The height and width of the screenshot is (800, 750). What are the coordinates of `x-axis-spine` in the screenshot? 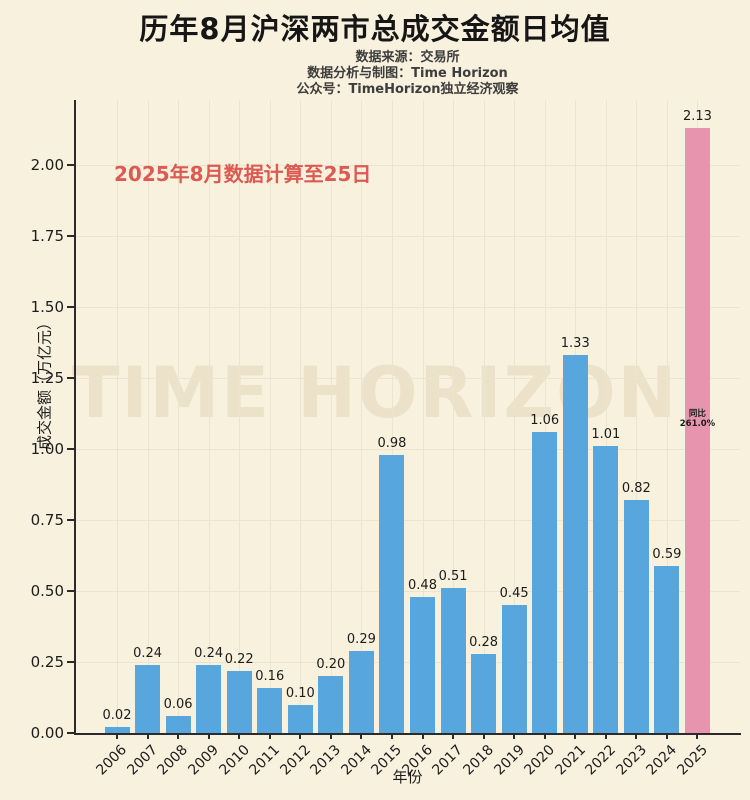 It's located at (407, 733).